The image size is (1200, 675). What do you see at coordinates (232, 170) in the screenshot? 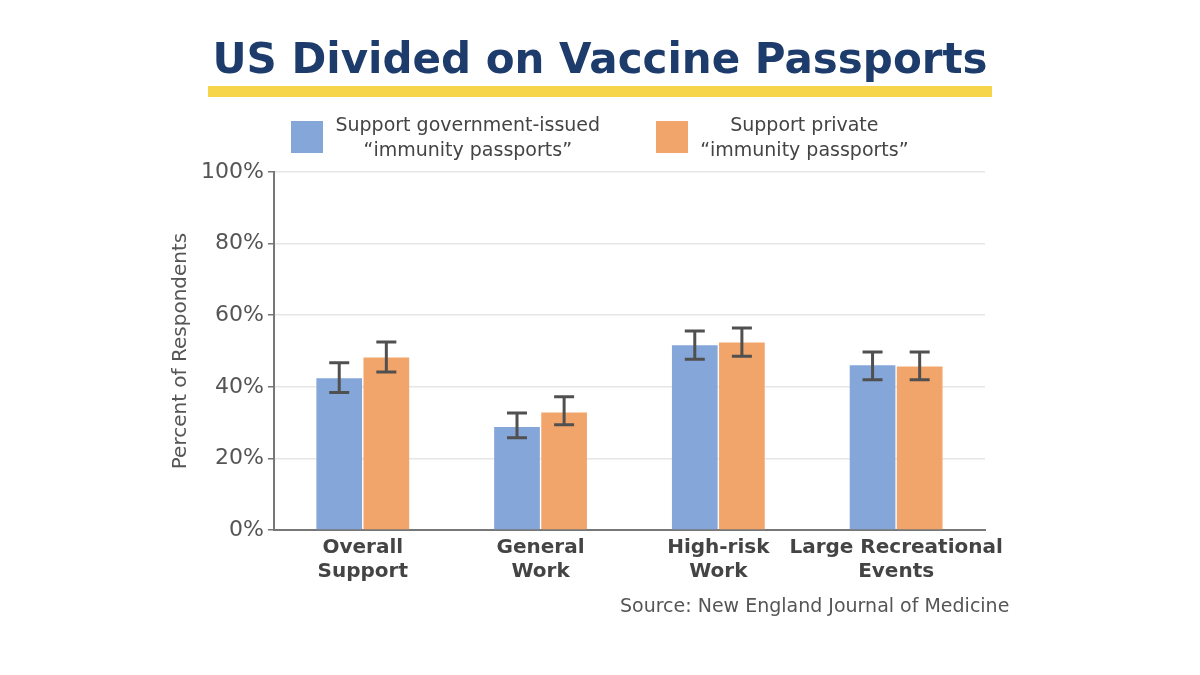
I see `y-tick-label: 100%` at bounding box center [232, 170].